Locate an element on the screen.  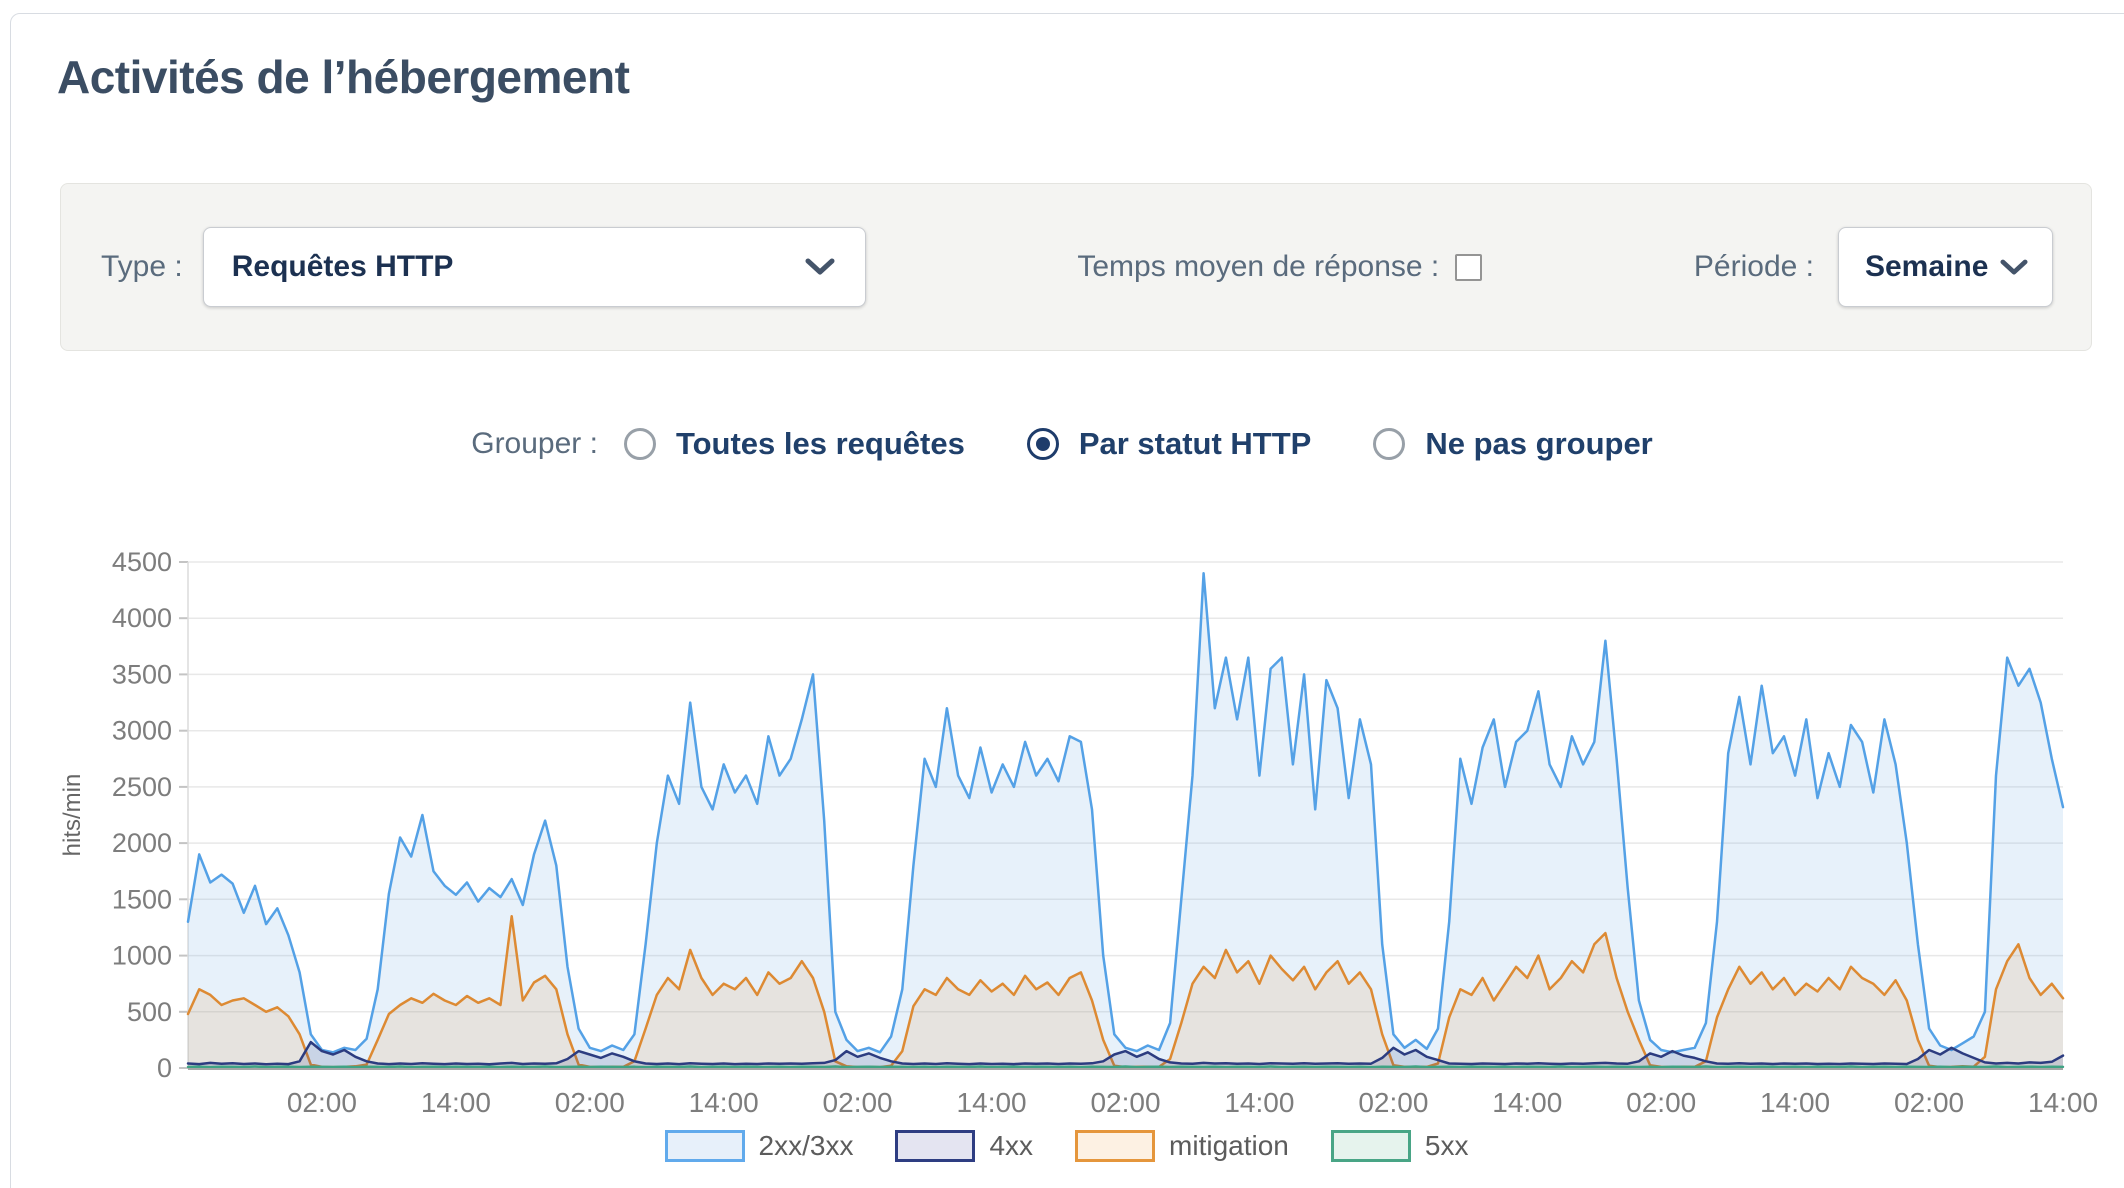
period-filter-group: Période : Semaine is located at coordinates (1873, 267).